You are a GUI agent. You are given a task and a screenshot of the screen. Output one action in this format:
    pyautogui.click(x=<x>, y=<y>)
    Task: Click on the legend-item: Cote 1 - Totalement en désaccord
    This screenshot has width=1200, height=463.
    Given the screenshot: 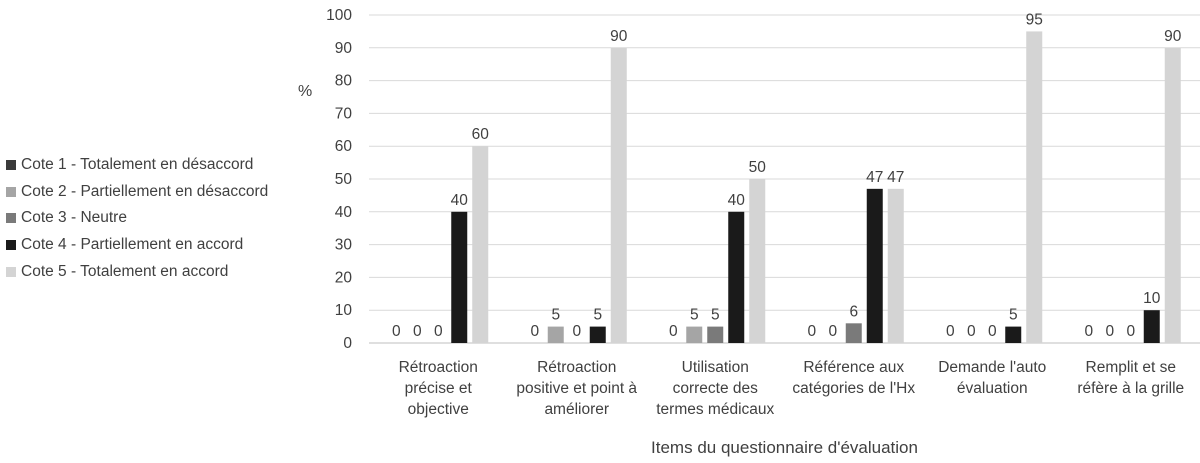 What is the action you would take?
    pyautogui.click(x=137, y=165)
    